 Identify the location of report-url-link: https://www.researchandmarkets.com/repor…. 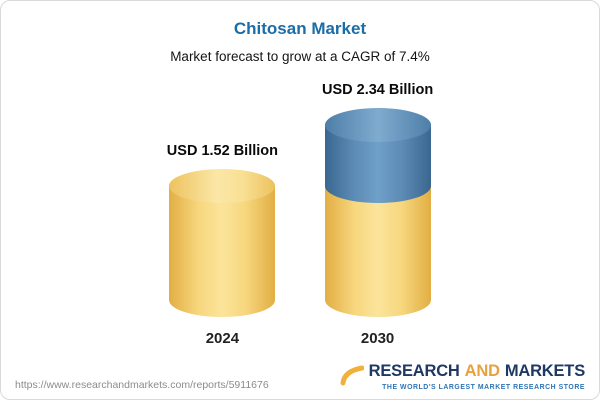
(142, 385).